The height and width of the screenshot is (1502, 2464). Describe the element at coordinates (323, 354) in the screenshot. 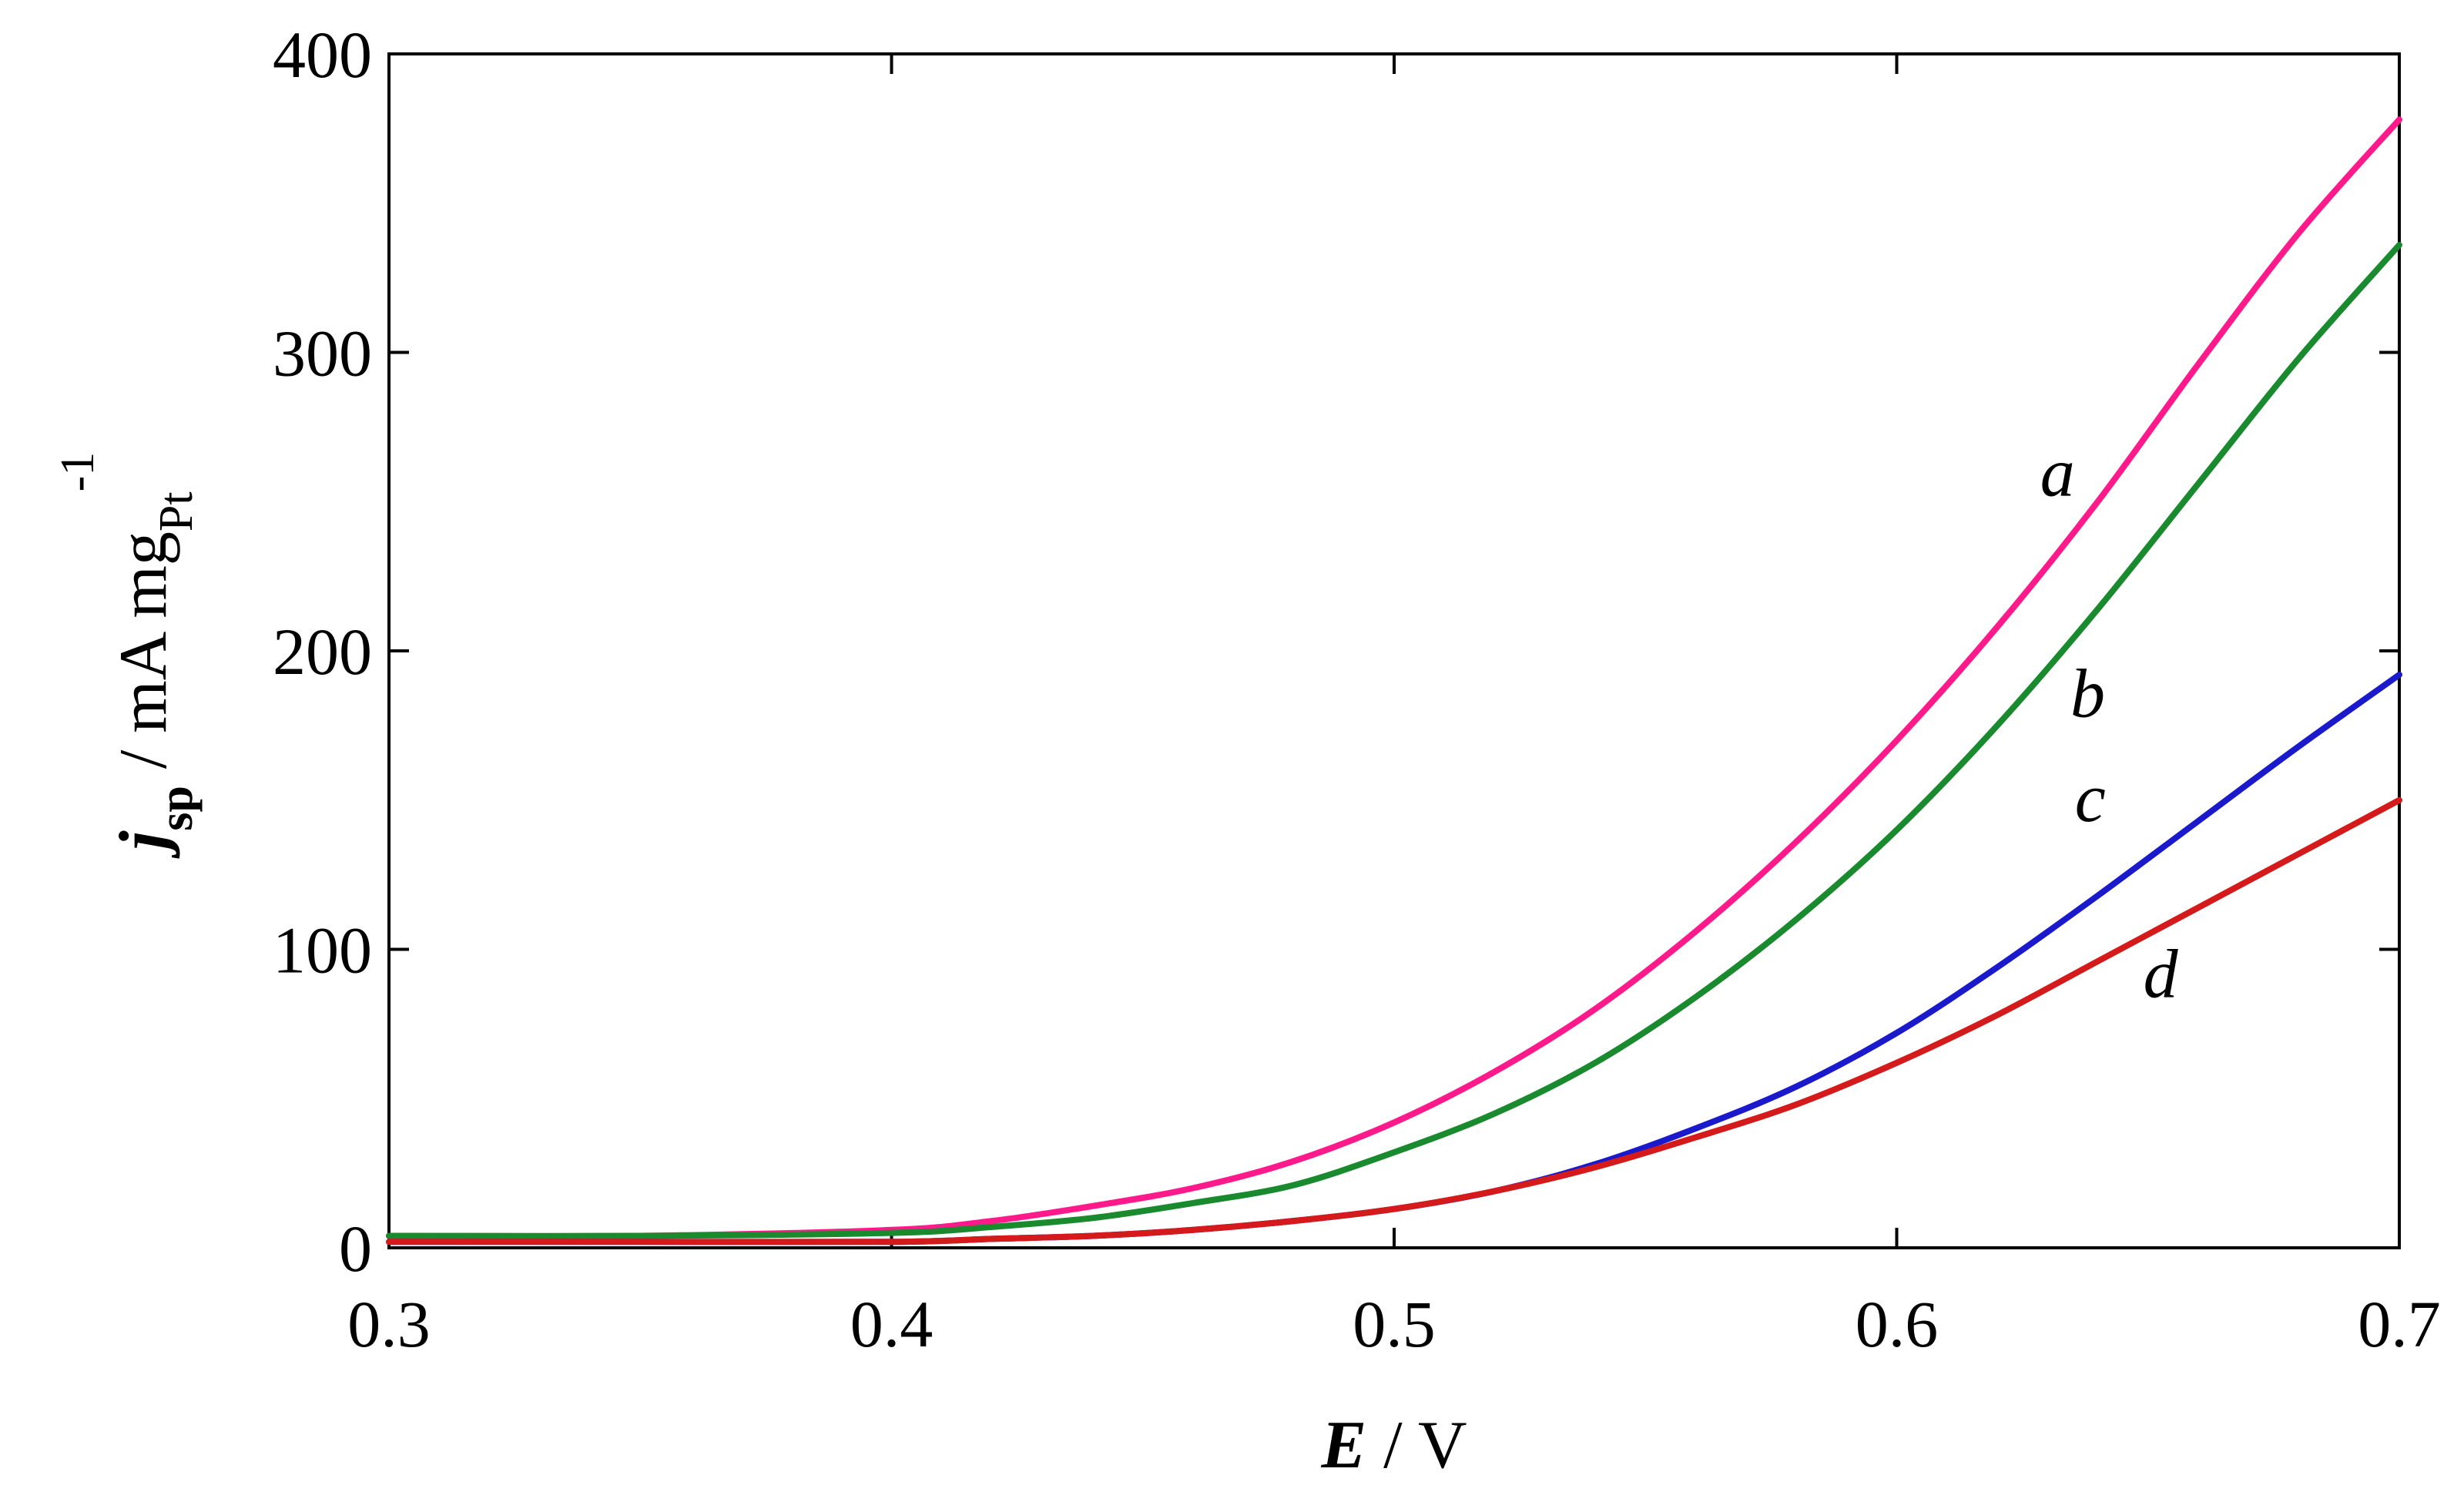

I see `y-tick-label: 300` at that location.